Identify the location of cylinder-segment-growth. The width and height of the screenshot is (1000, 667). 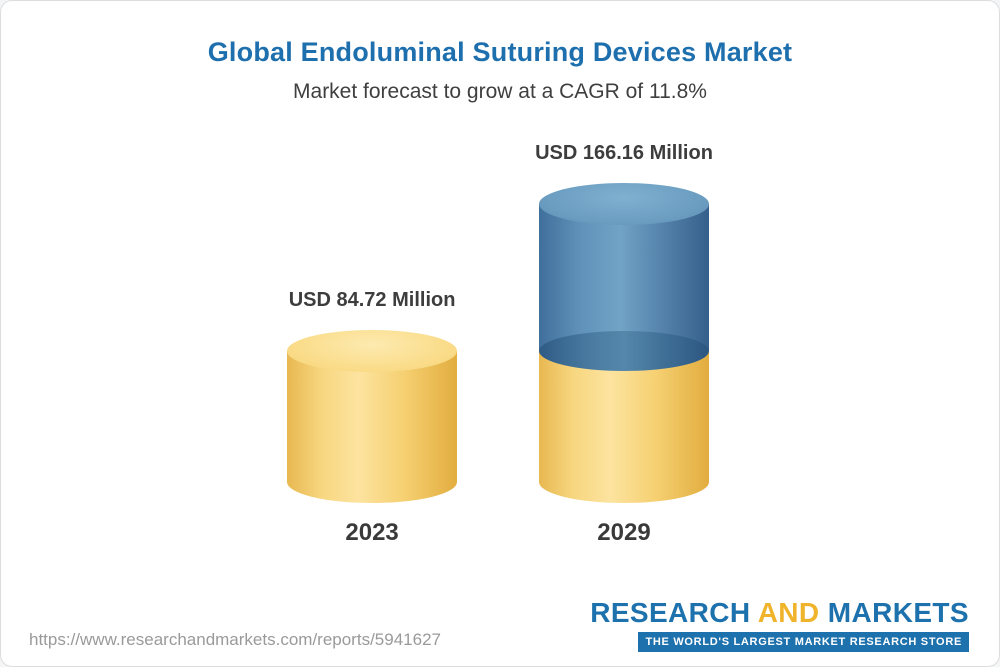
(624, 287).